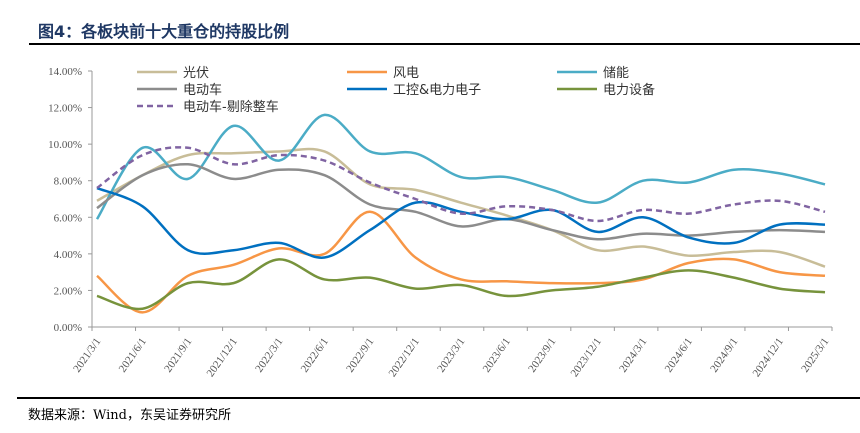  I want to click on legend-label: 储能, so click(616, 73).